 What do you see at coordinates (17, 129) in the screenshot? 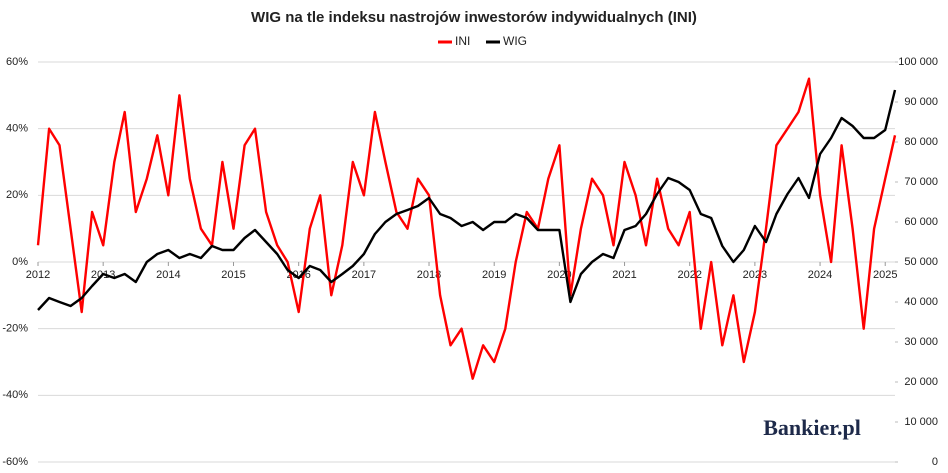
I see `y-tick-label: 40%` at bounding box center [17, 129].